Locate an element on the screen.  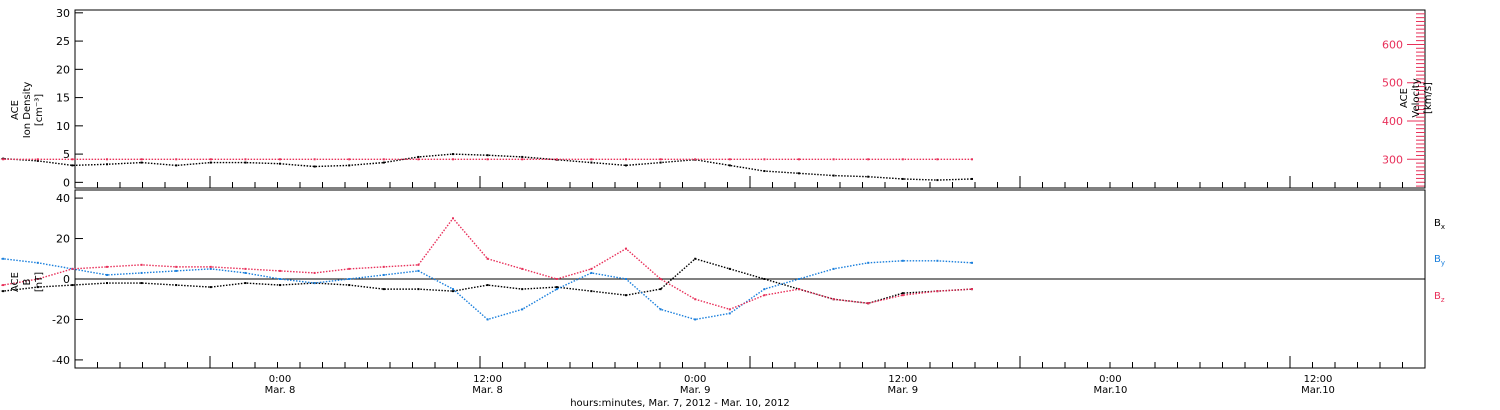
density-ylabel-line-1: ACE is located at coordinates (15, 110).